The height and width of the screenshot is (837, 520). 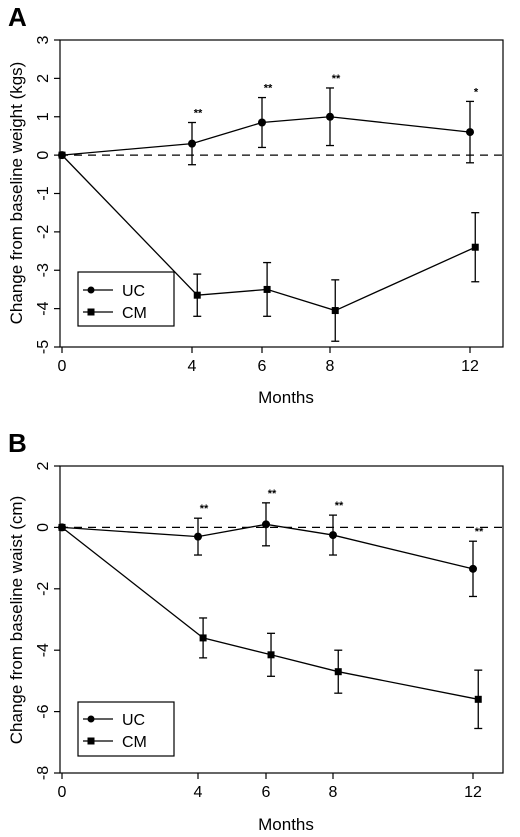 I want to click on y-tick-label: 3, so click(x=43, y=39).